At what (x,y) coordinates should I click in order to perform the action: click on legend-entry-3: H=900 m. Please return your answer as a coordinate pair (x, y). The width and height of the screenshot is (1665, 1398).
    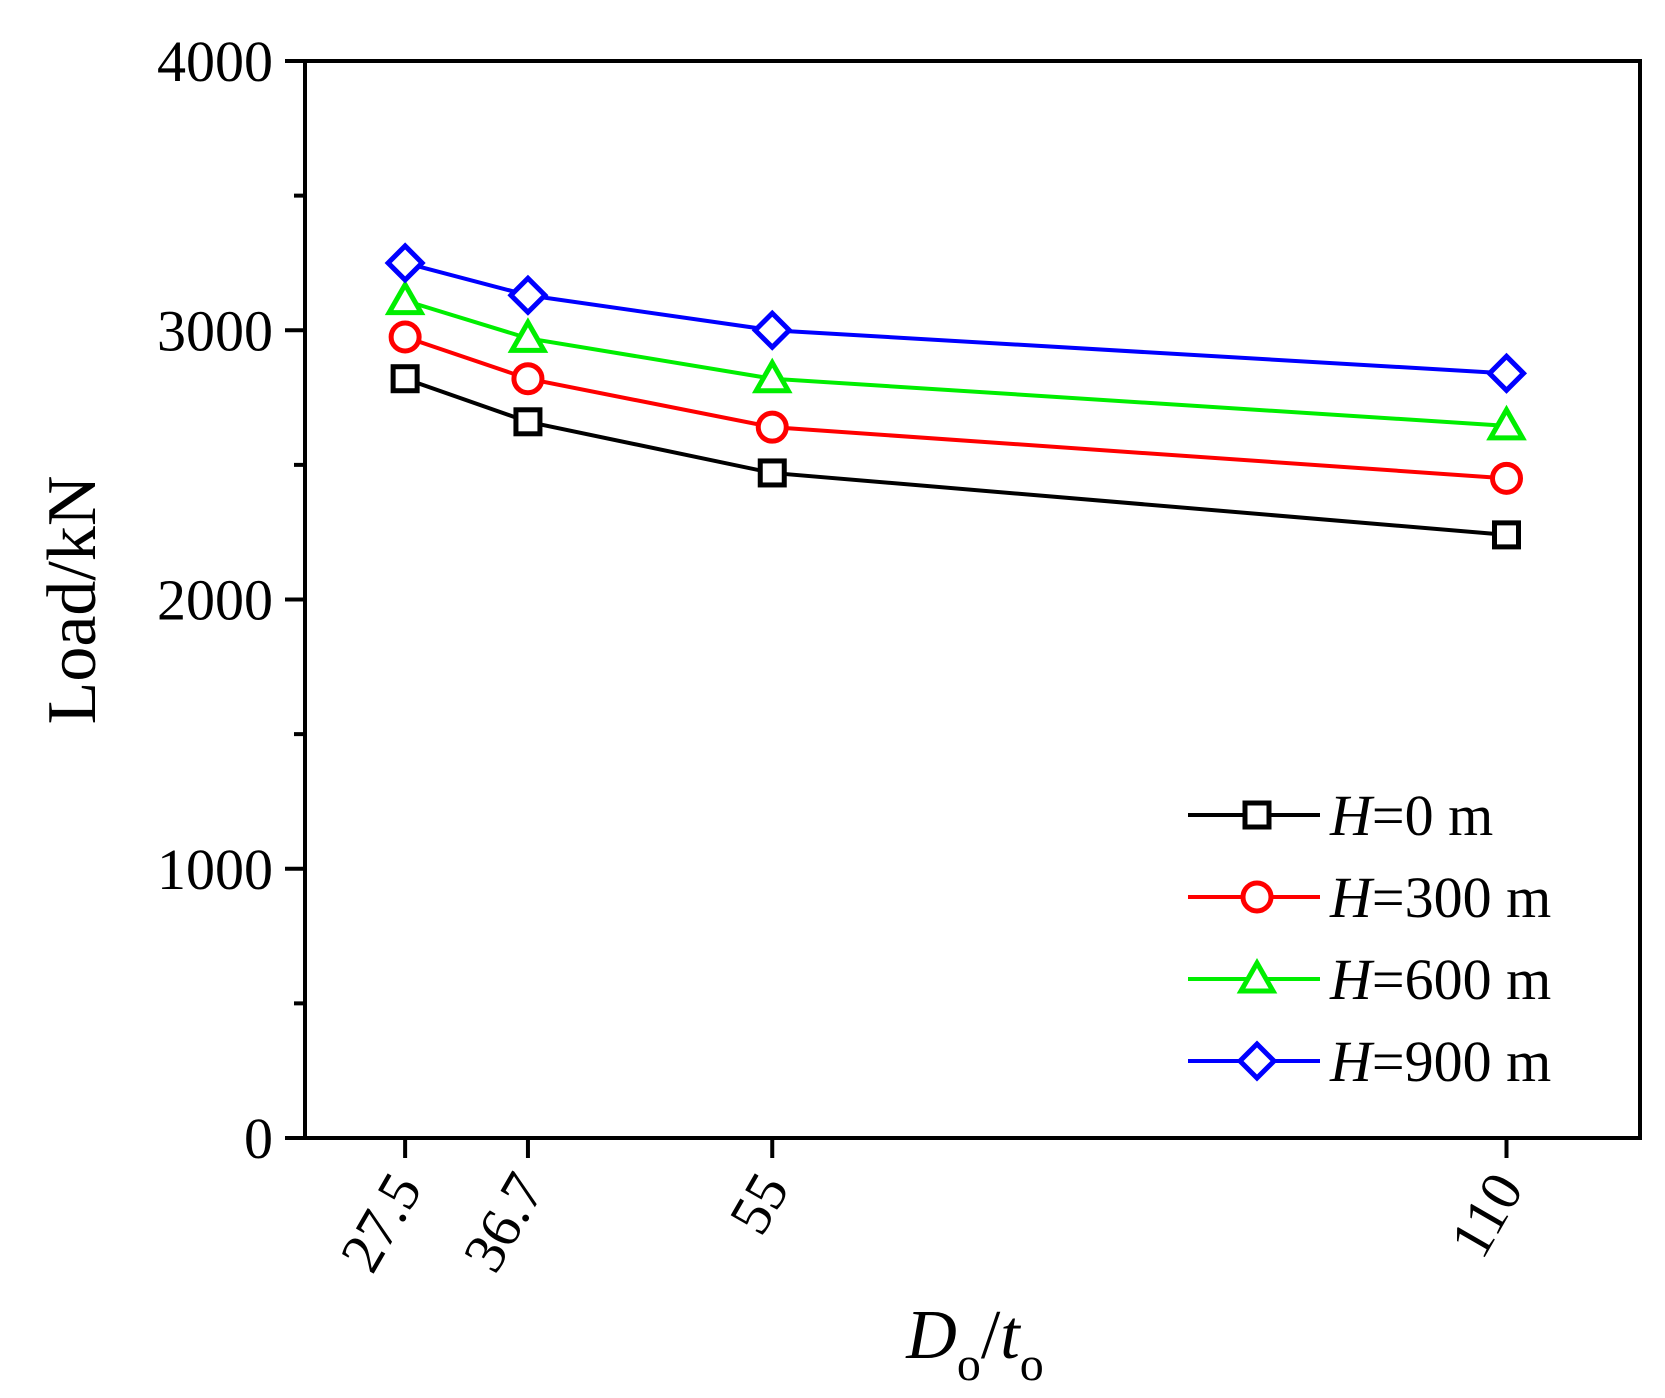
    Looking at the image, I should click on (1369, 1061).